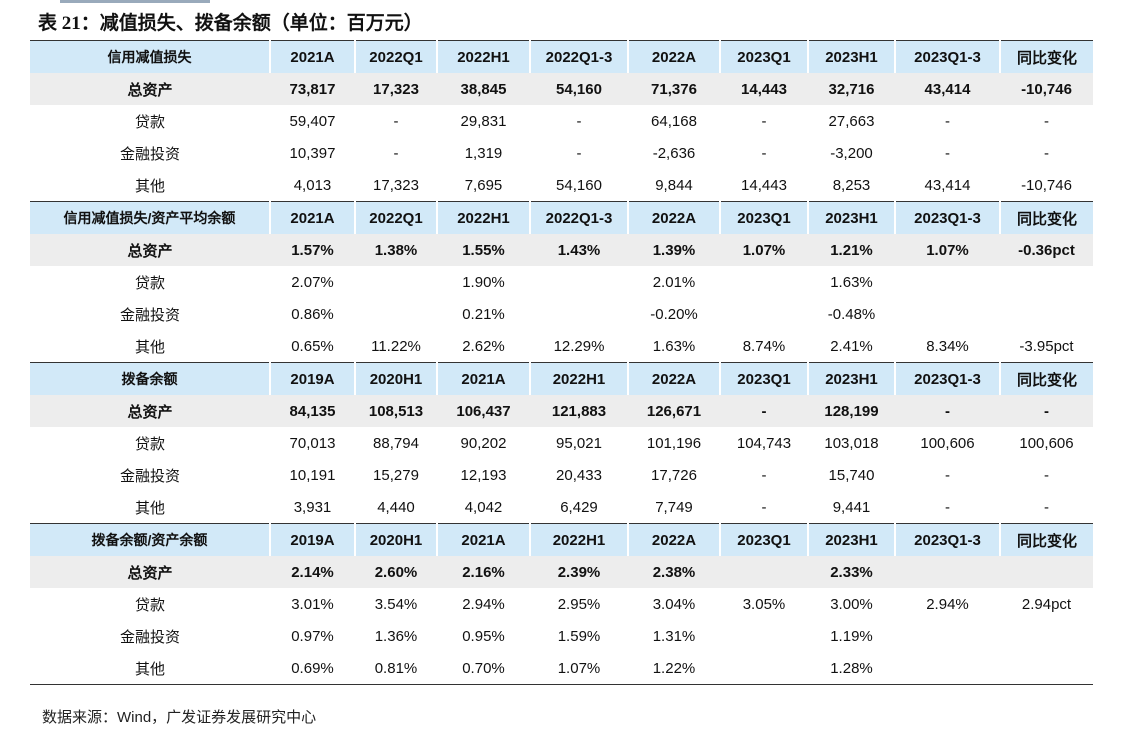 The image size is (1123, 741). I want to click on cell: 15,740, so click(851, 475).